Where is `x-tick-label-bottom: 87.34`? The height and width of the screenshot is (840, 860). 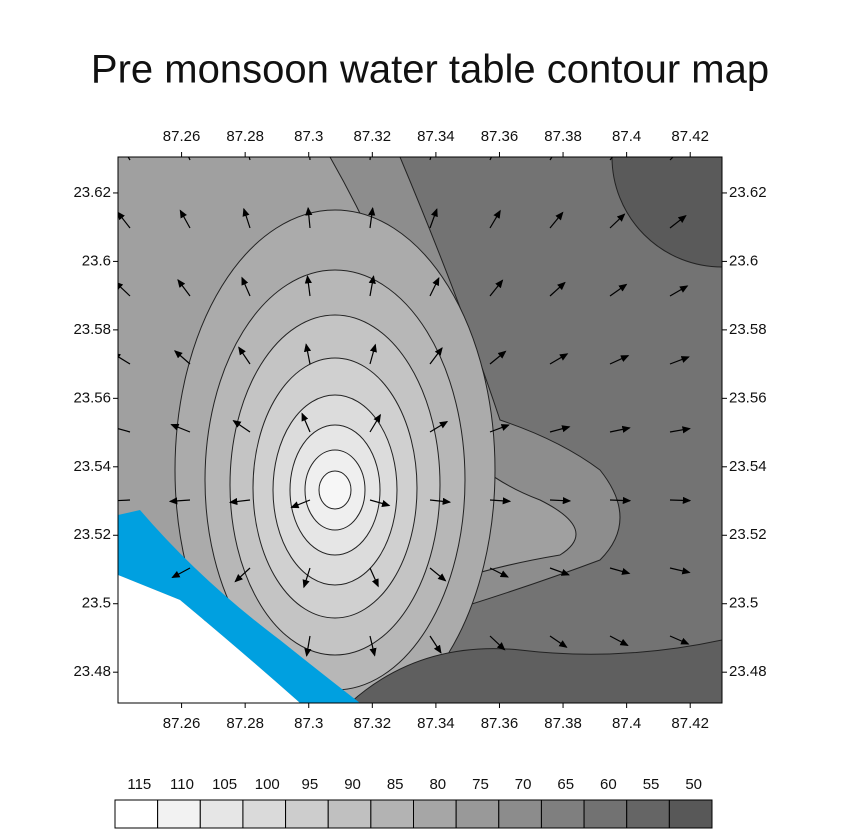 x-tick-label-bottom: 87.34 is located at coordinates (436, 723).